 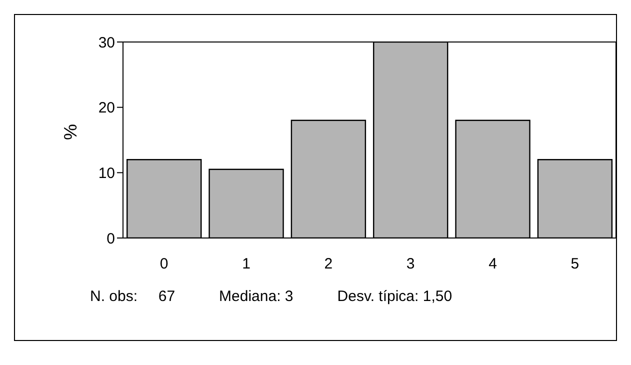 What do you see at coordinates (164, 264) in the screenshot?
I see `x-tick-label: 0` at bounding box center [164, 264].